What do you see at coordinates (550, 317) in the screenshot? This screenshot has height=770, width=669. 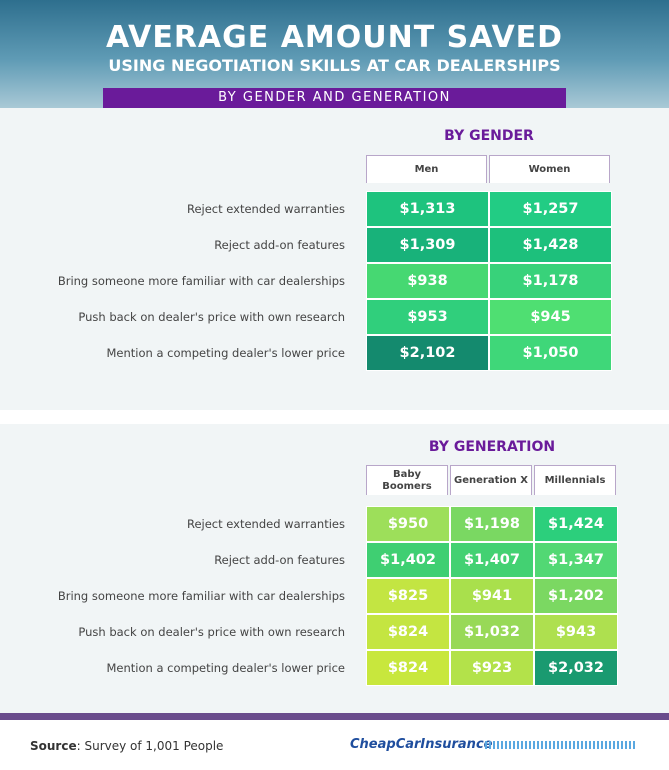 I see `table-cell: $945` at bounding box center [550, 317].